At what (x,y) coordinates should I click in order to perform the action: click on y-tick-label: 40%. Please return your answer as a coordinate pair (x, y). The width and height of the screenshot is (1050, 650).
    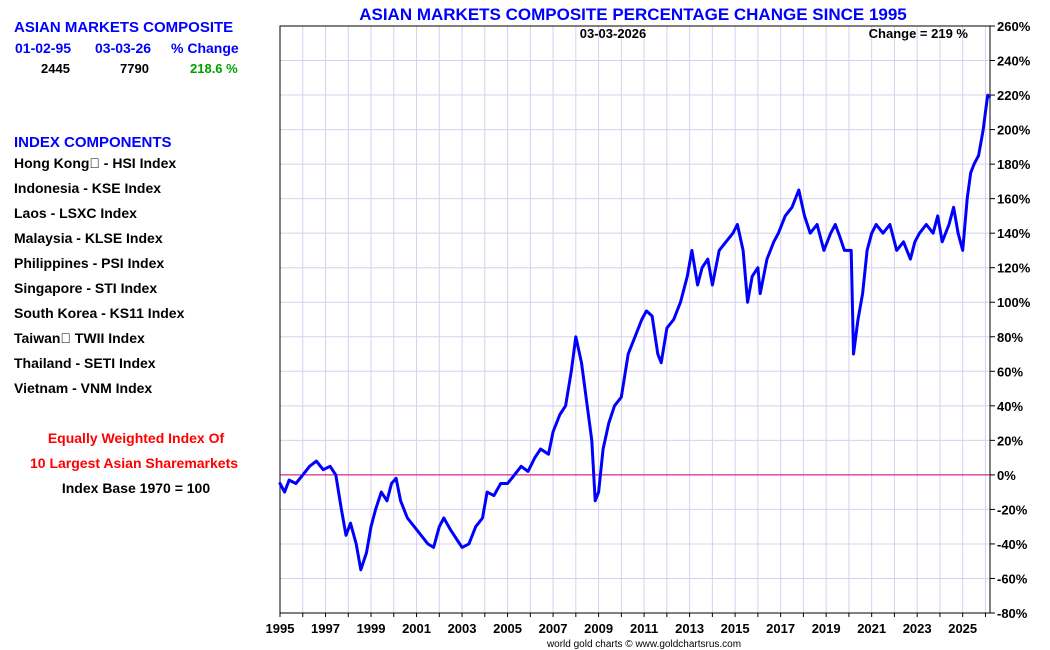
    Looking at the image, I should click on (1010, 406).